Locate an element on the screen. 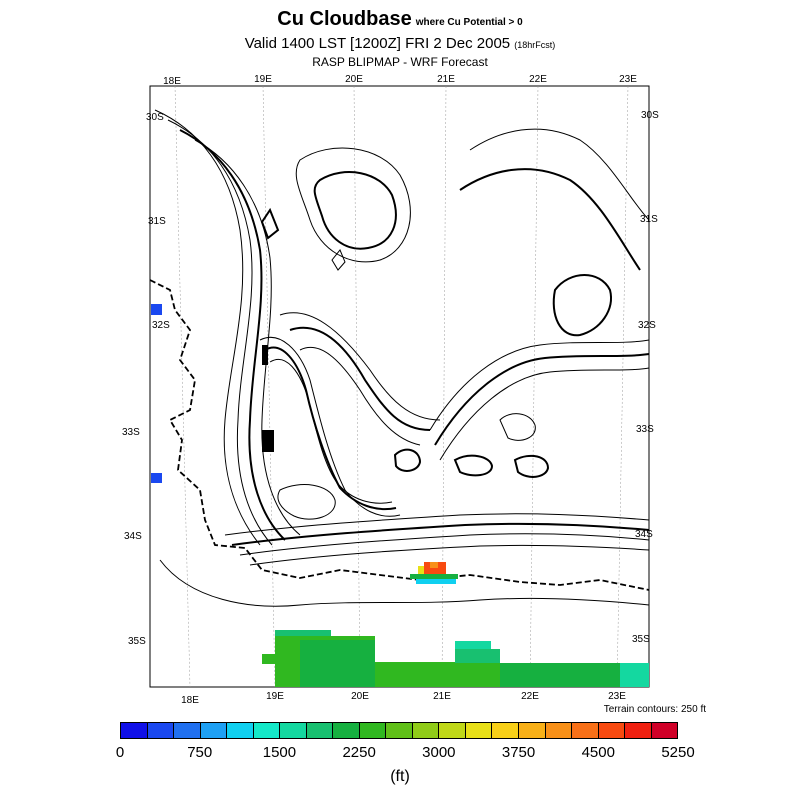 Image resolution: width=800 pixels, height=800 pixels. lon-labels-top: 18E 19E 20E 21E 22E 23E is located at coordinates (400, 80).